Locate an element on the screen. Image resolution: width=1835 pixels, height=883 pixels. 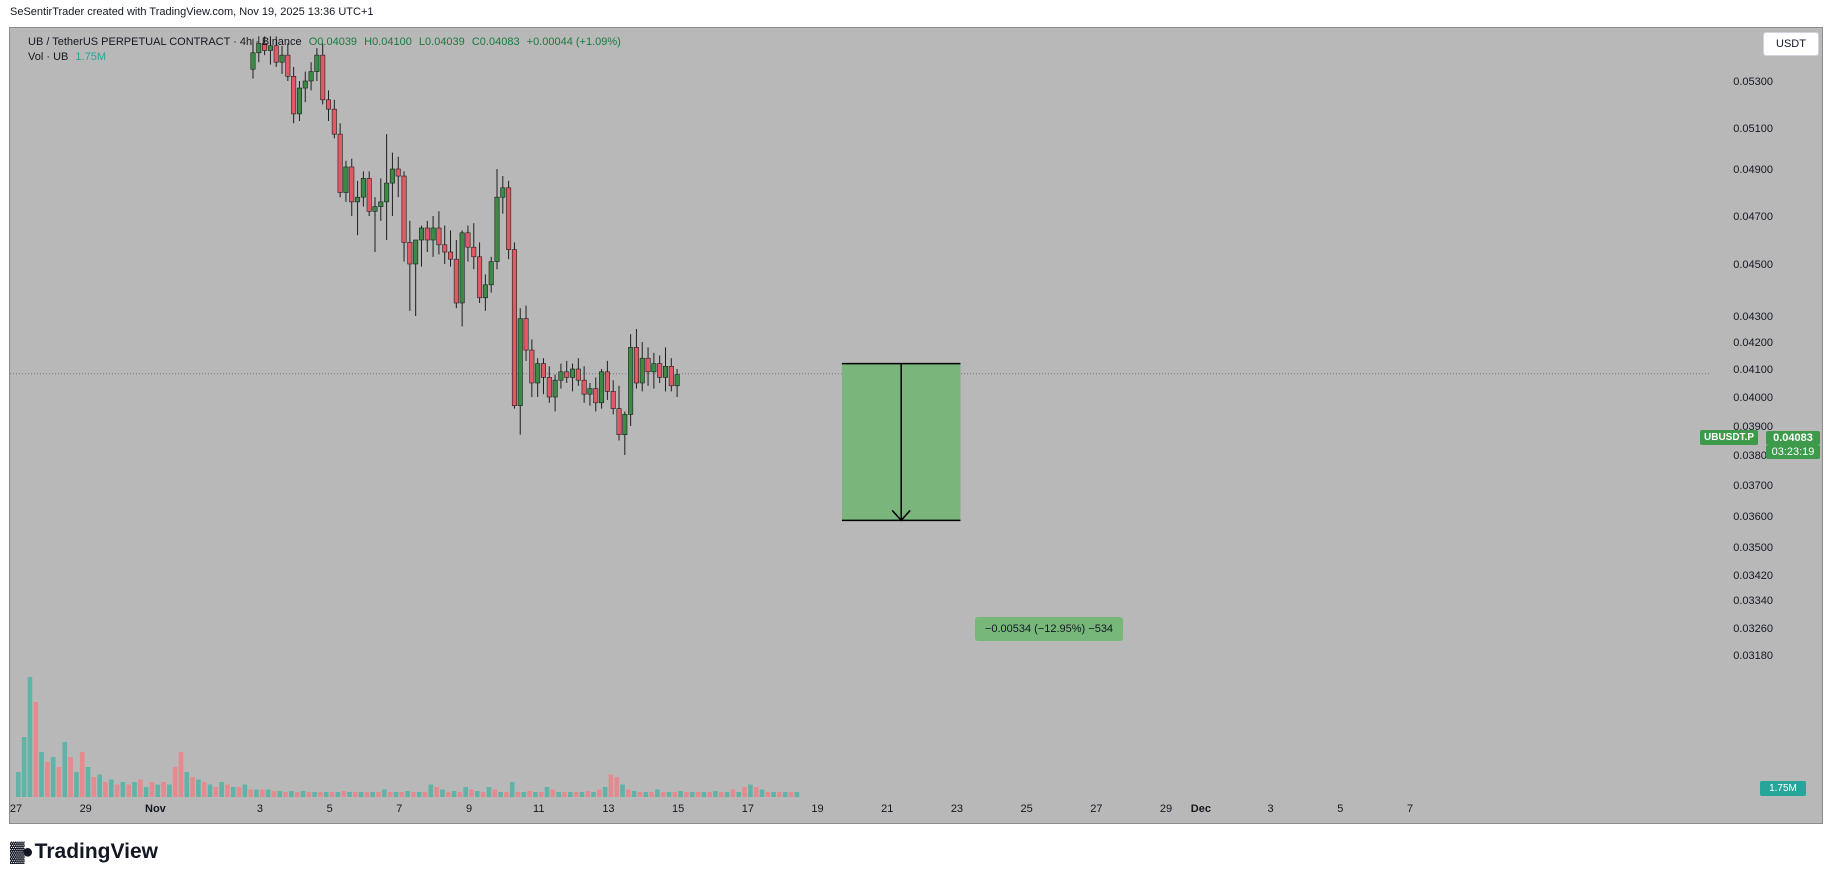
currency-selector: USDT is located at coordinates (1791, 44).